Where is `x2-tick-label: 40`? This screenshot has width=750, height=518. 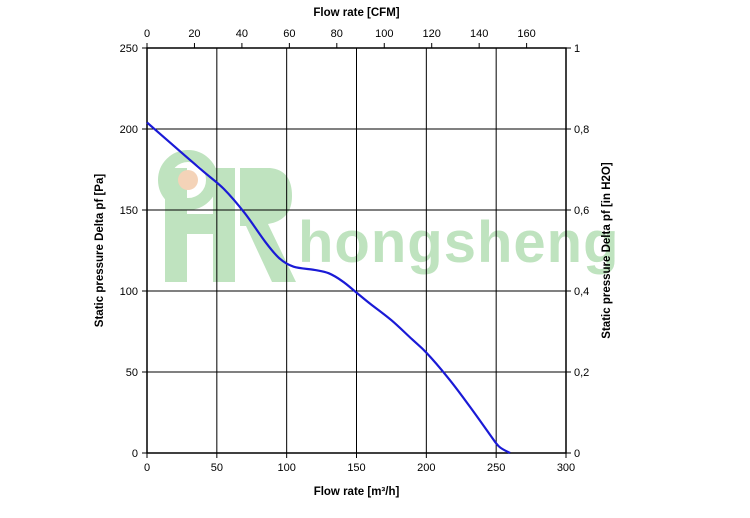 x2-tick-label: 40 is located at coordinates (242, 34).